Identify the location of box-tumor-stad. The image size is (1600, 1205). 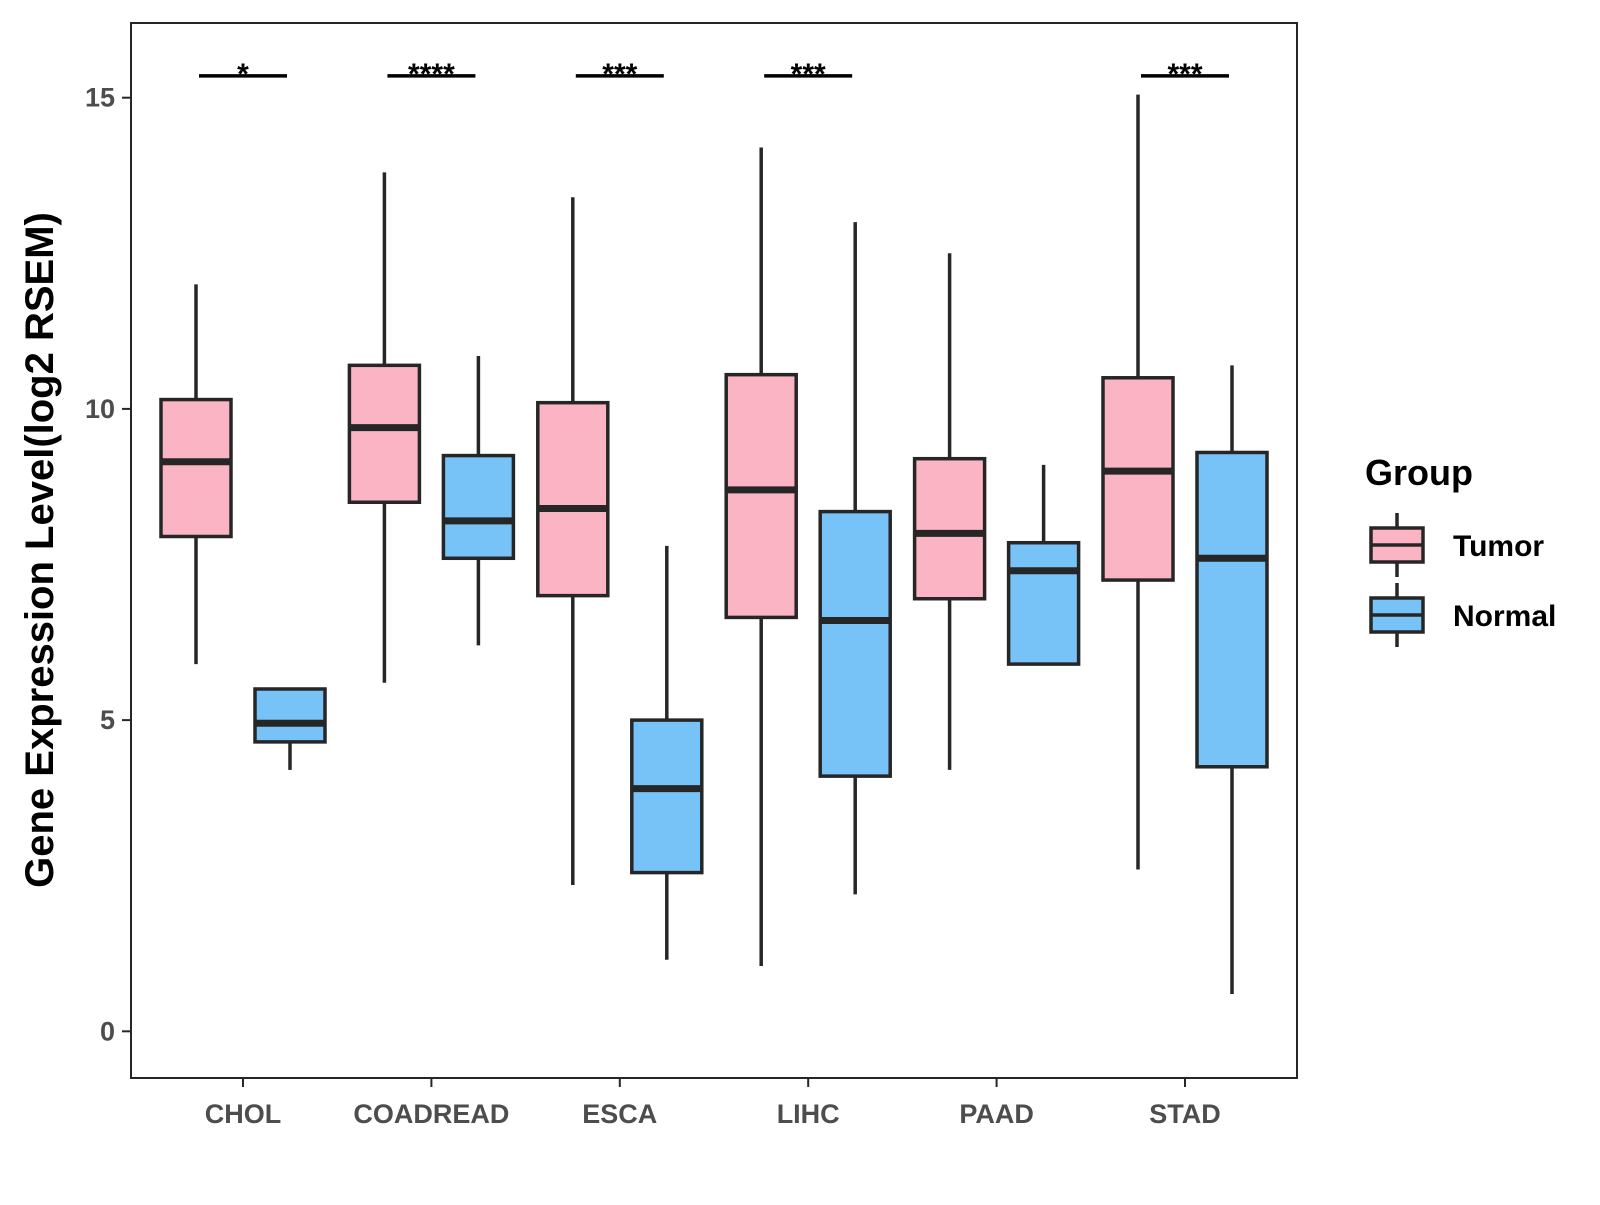
(1138, 482).